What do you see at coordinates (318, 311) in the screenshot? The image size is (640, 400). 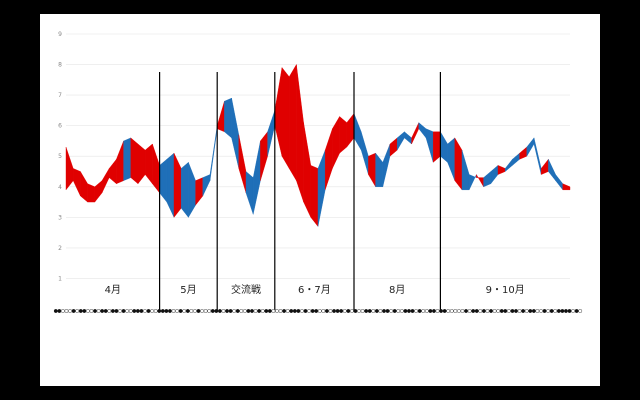 I see `game-result-marks` at bounding box center [318, 311].